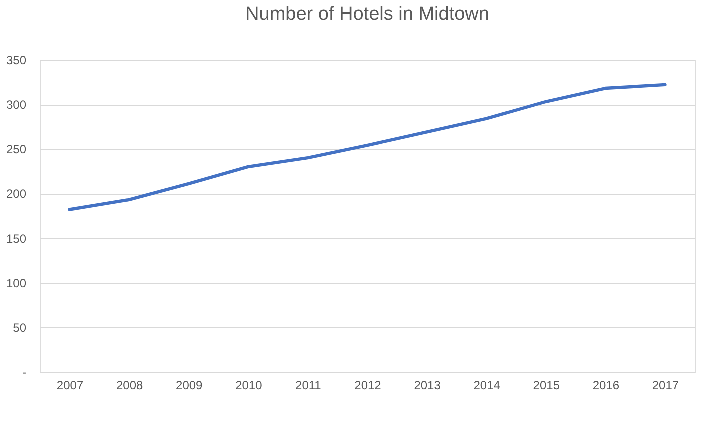 The image size is (717, 435). What do you see at coordinates (16, 283) in the screenshot?
I see `y-tick-label: 100` at bounding box center [16, 283].